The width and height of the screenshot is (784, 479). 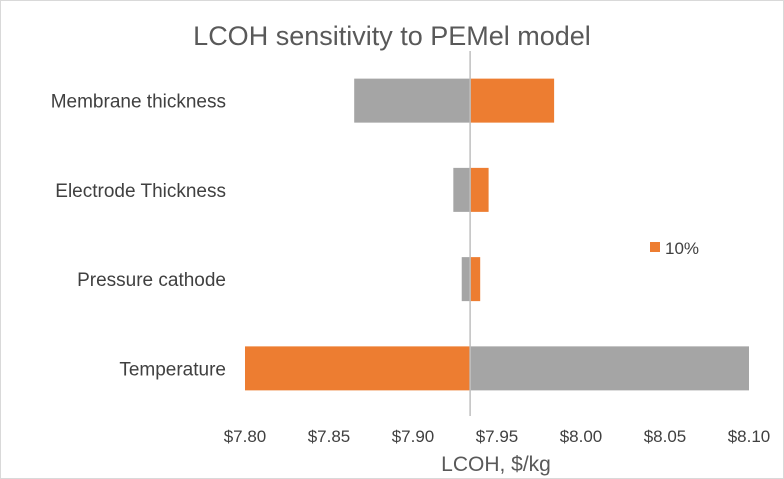 I want to click on x-tick-label: $7.80, so click(x=245, y=436).